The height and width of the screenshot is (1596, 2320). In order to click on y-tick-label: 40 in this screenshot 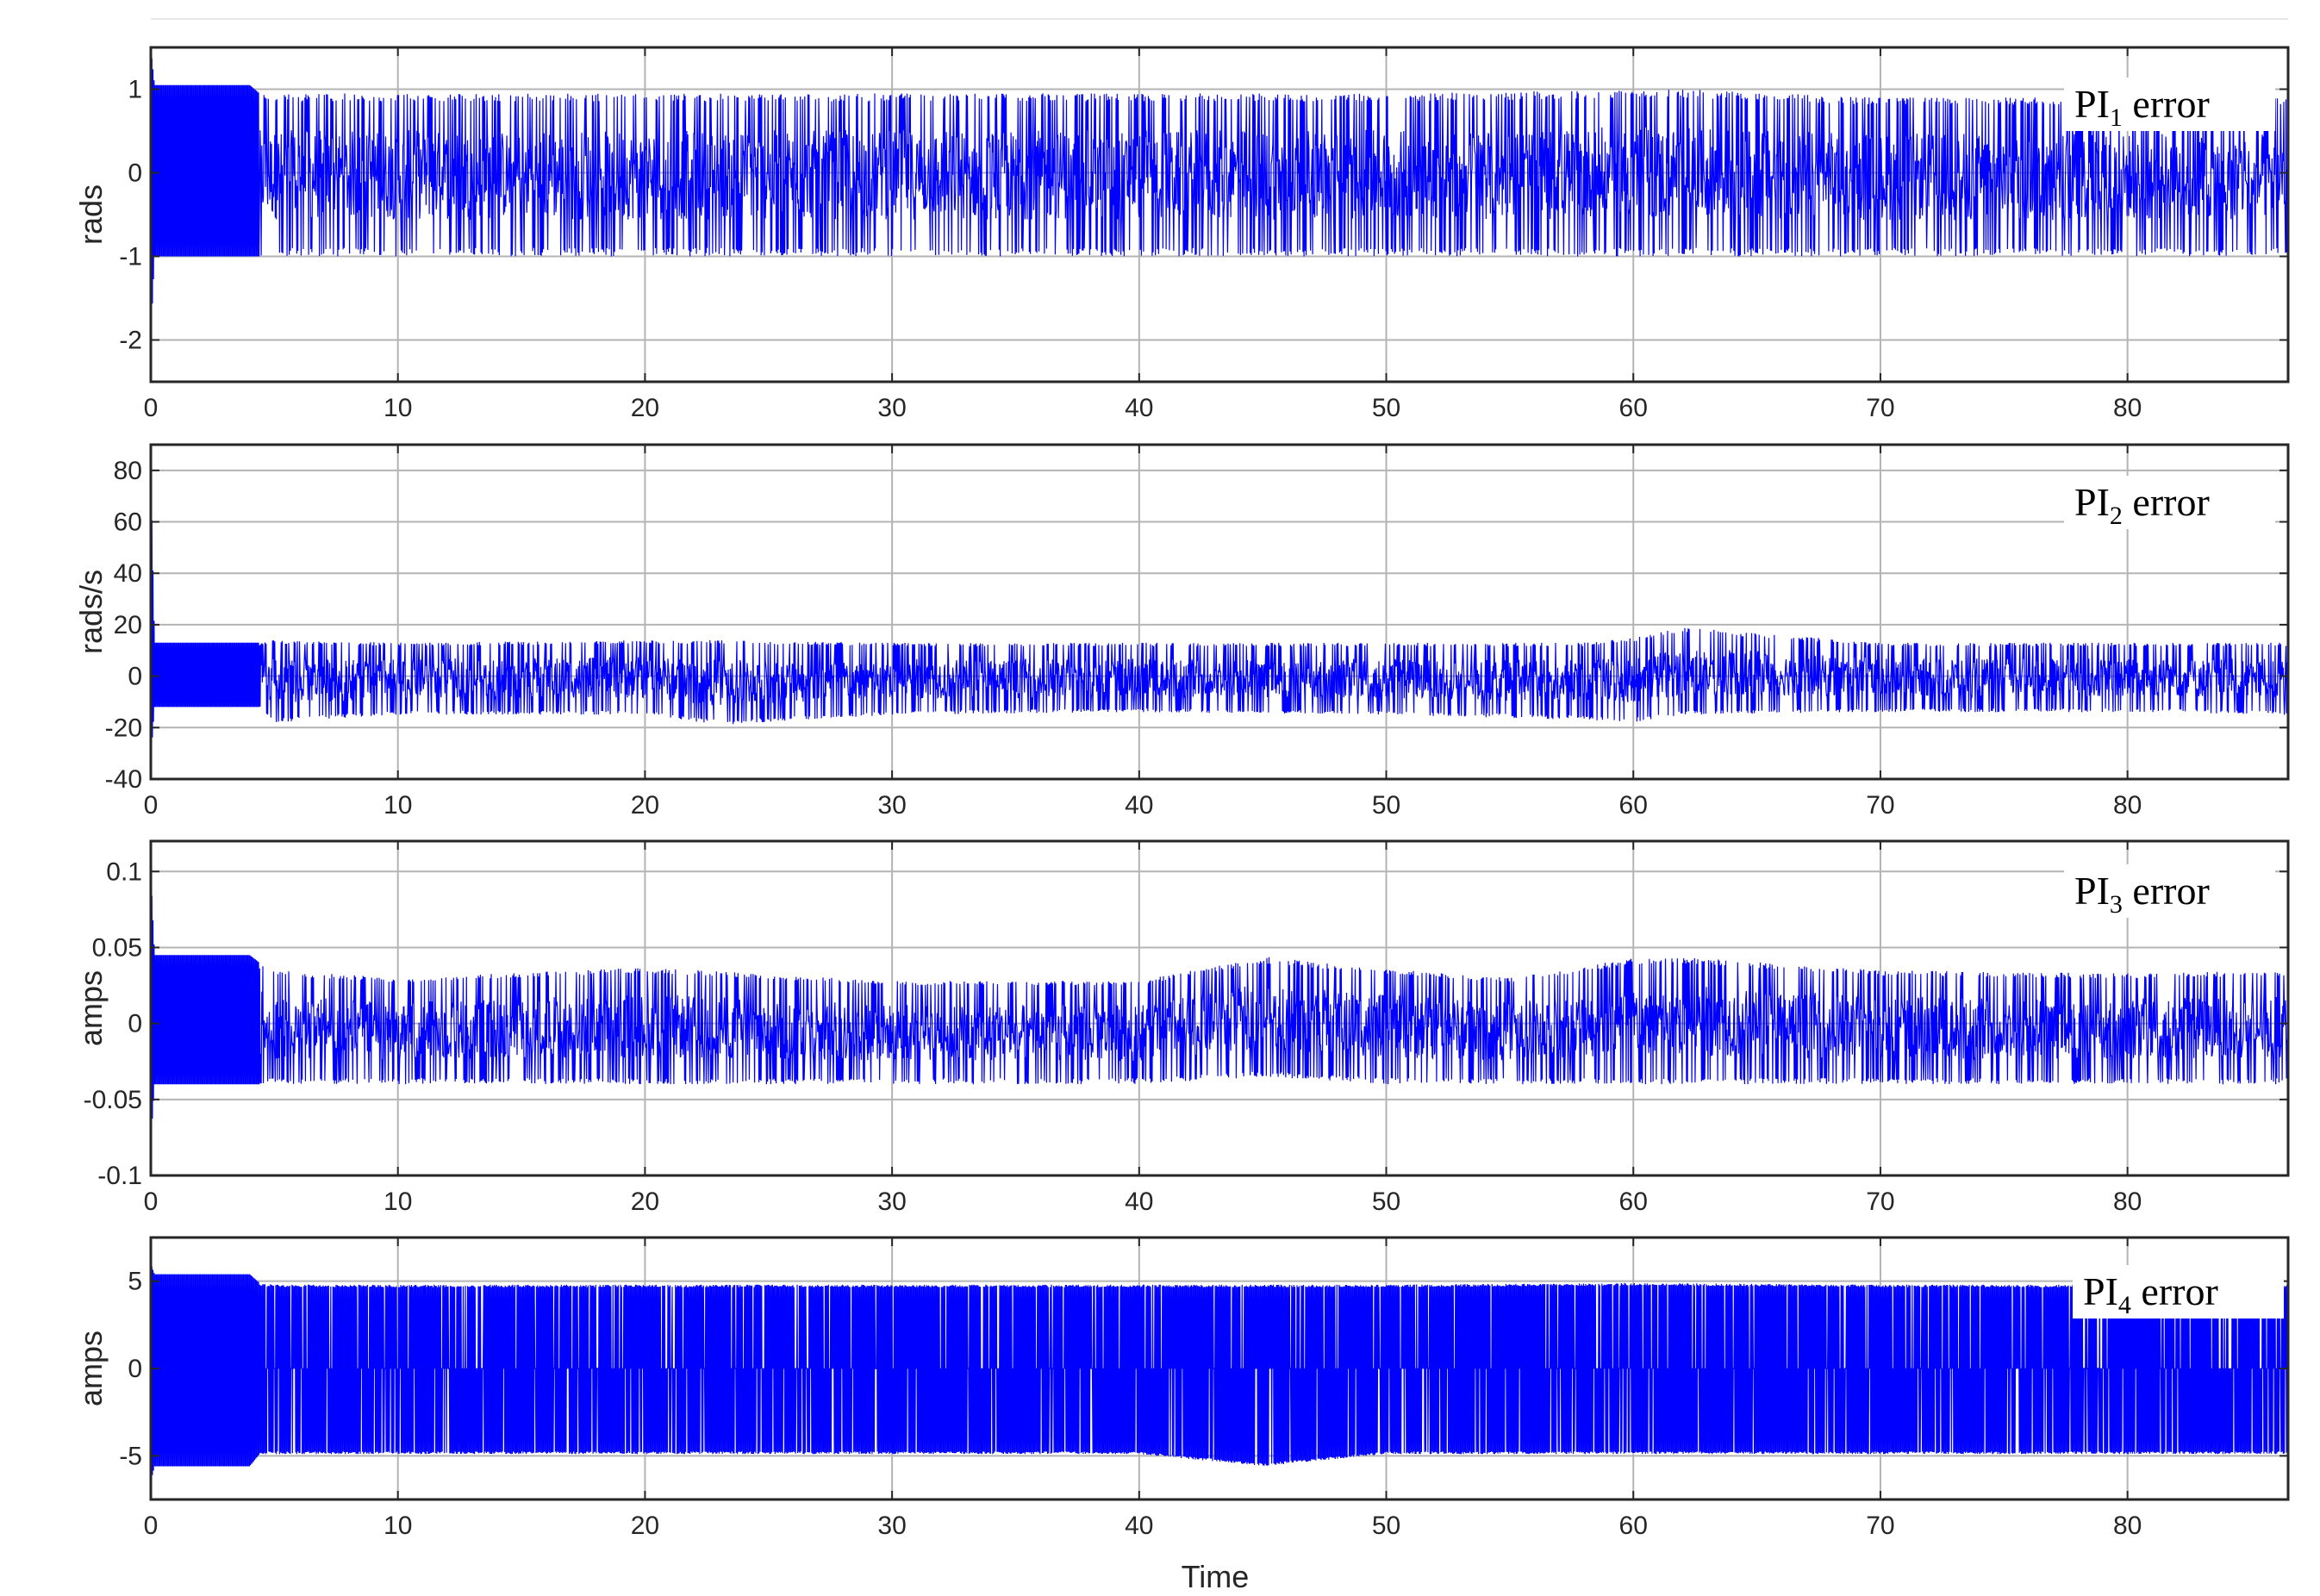, I will do `click(128, 573)`.